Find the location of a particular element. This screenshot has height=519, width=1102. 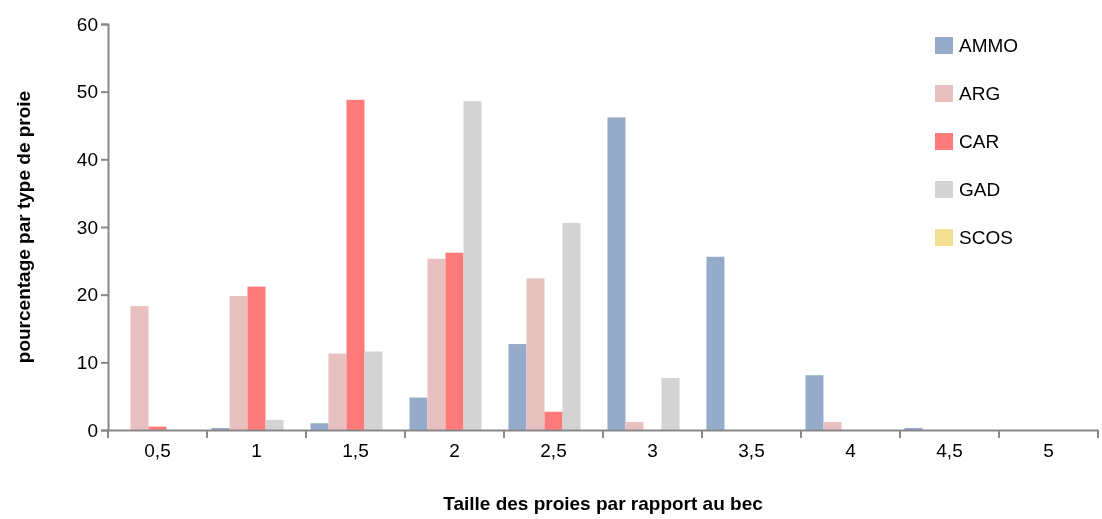

y-tick-label: 40 is located at coordinates (87, 159).